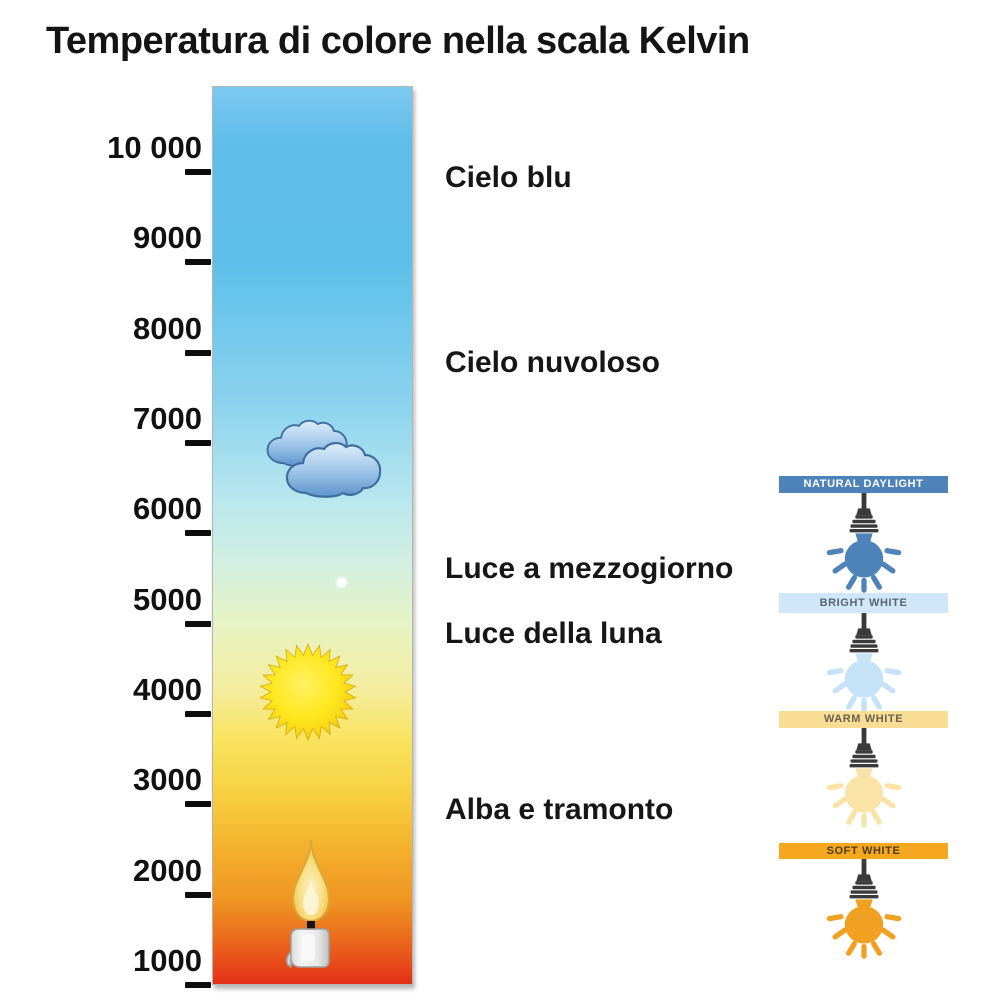 The image size is (1000, 1000). I want to click on sun-icon, so click(308, 692).